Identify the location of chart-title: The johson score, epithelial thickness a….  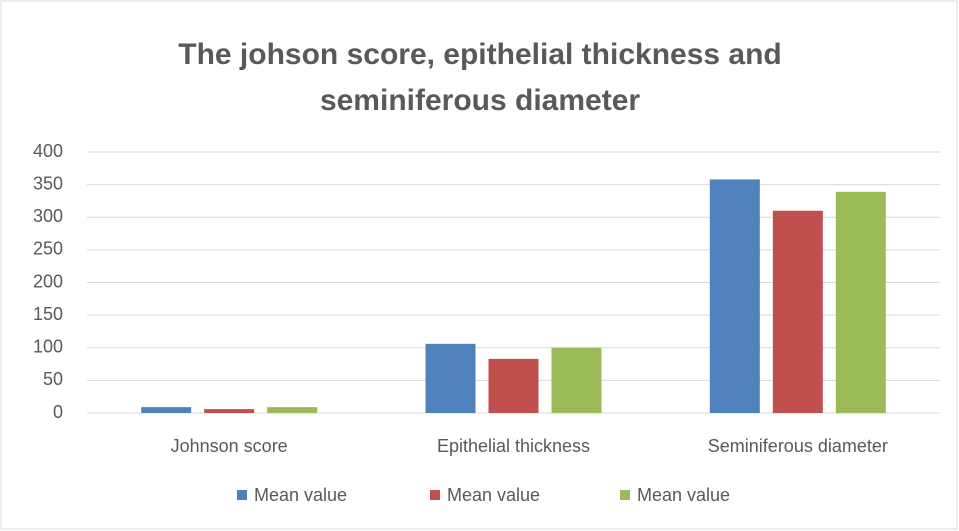
(480, 77).